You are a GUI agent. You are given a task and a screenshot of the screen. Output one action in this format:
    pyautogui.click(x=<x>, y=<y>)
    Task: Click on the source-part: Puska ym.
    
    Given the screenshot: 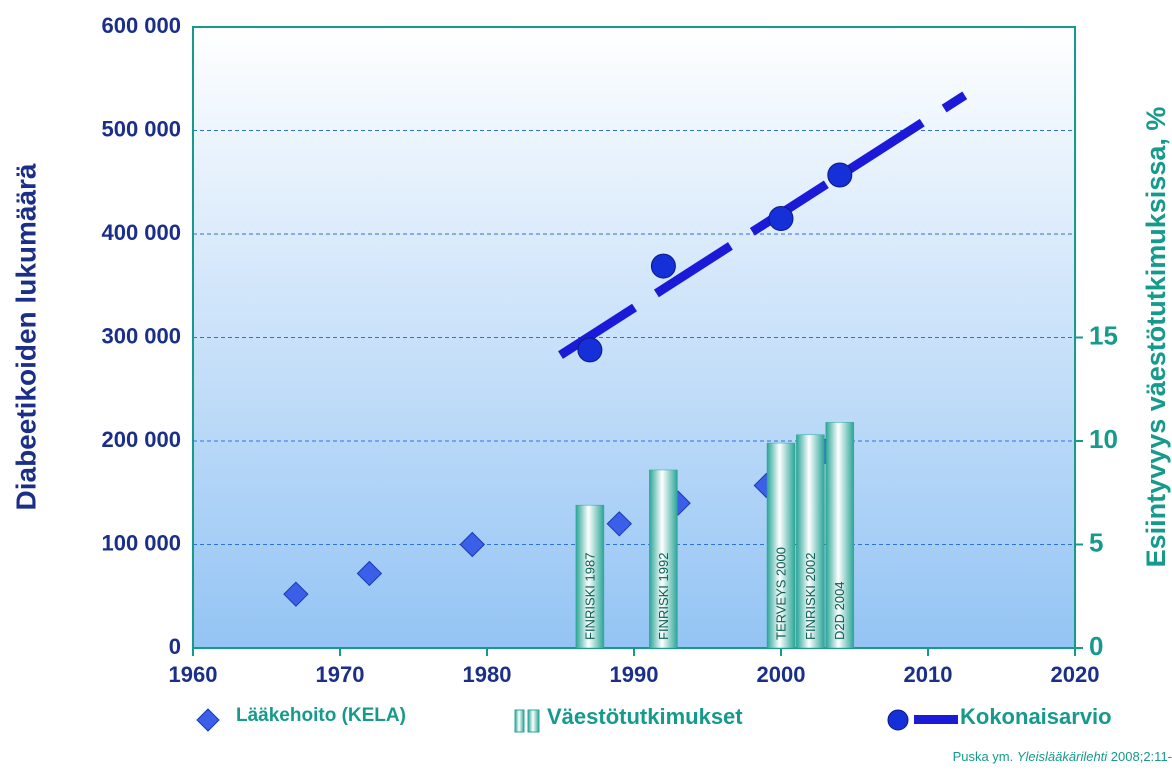 What is the action you would take?
    pyautogui.click(x=985, y=756)
    